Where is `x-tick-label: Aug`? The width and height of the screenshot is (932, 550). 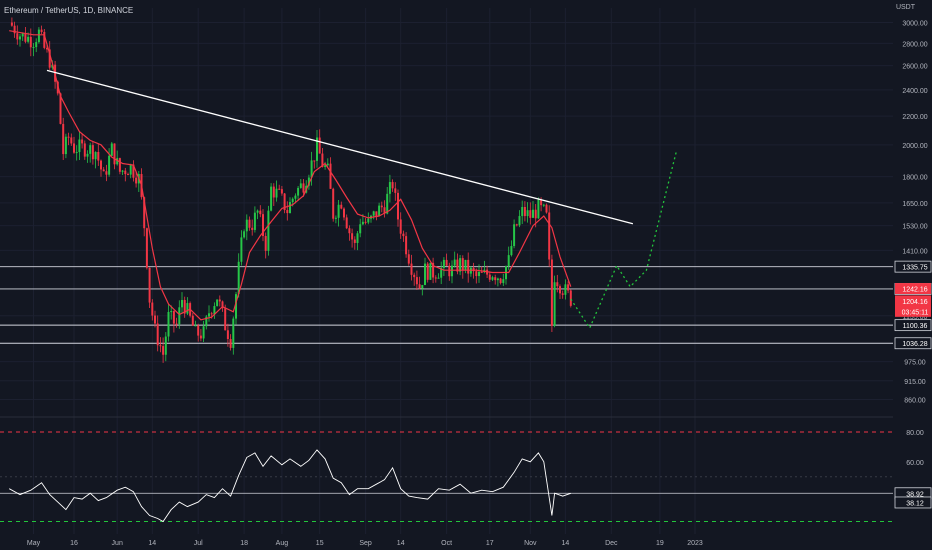
x-tick-label: Aug is located at coordinates (282, 543).